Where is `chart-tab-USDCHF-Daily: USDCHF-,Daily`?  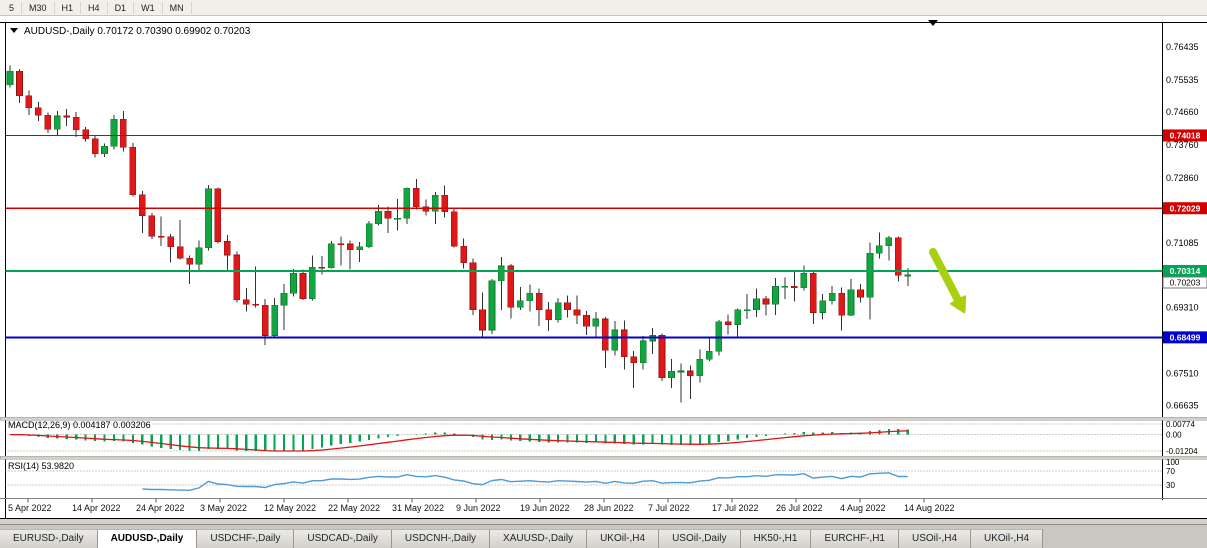
chart-tab-USDCHF-Daily: USDCHF-,Daily is located at coordinates (246, 538).